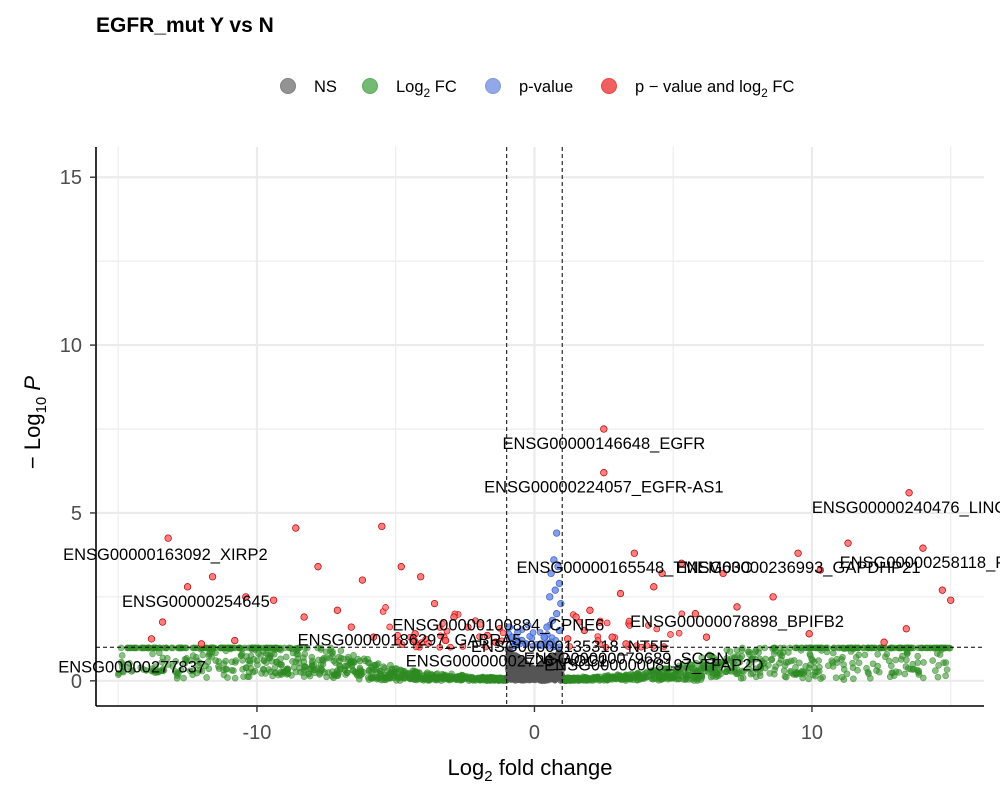 This screenshot has height=800, width=1000. I want to click on legend-item-pfc: p − value and log2 FC, so click(698, 89).